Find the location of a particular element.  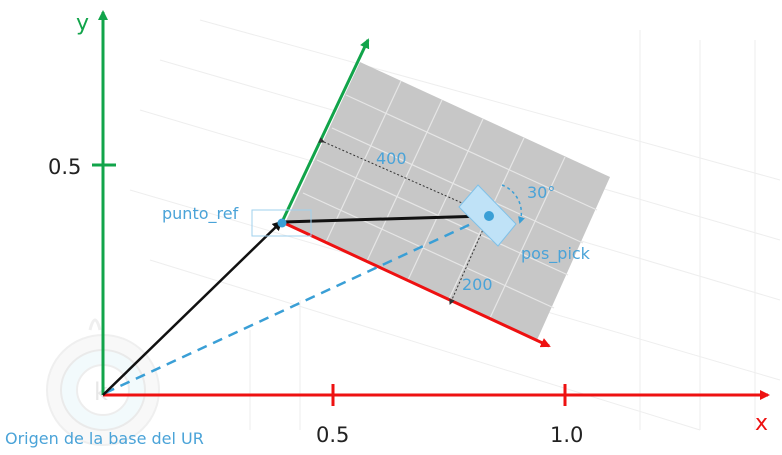

origin-label: Origen de la base del UR is located at coordinates (104, 438).